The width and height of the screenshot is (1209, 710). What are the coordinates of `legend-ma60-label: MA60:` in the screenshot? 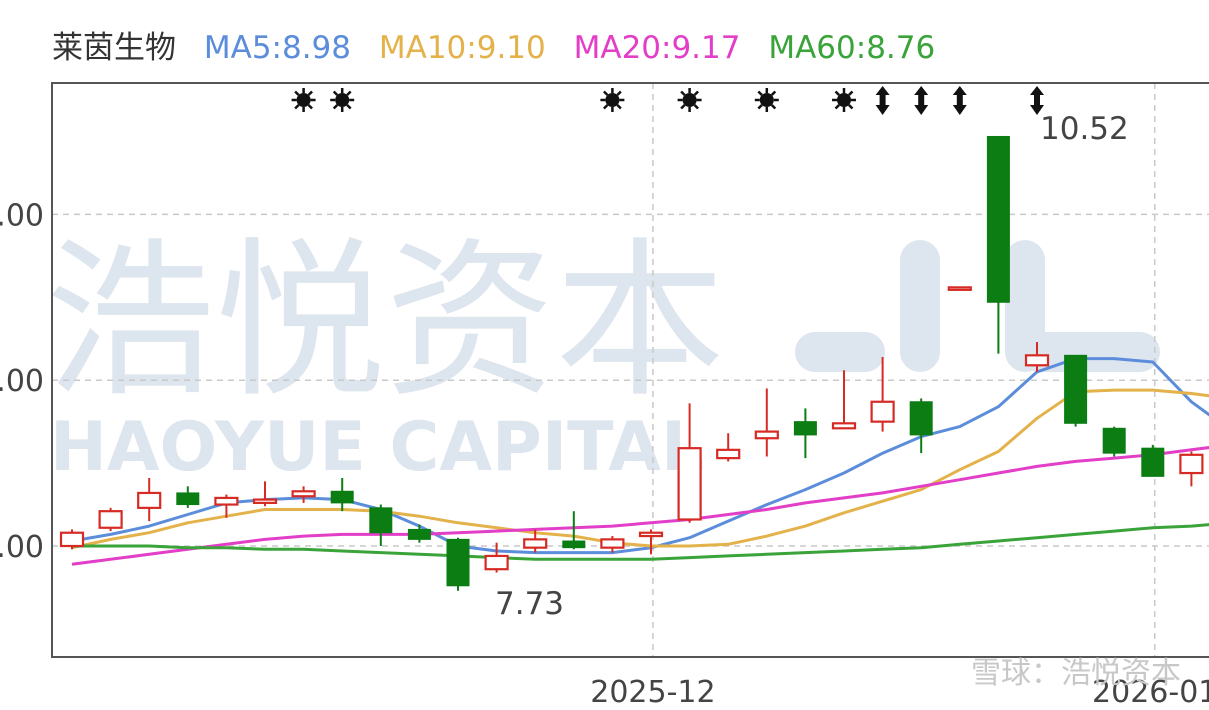 It's located at (817, 48).